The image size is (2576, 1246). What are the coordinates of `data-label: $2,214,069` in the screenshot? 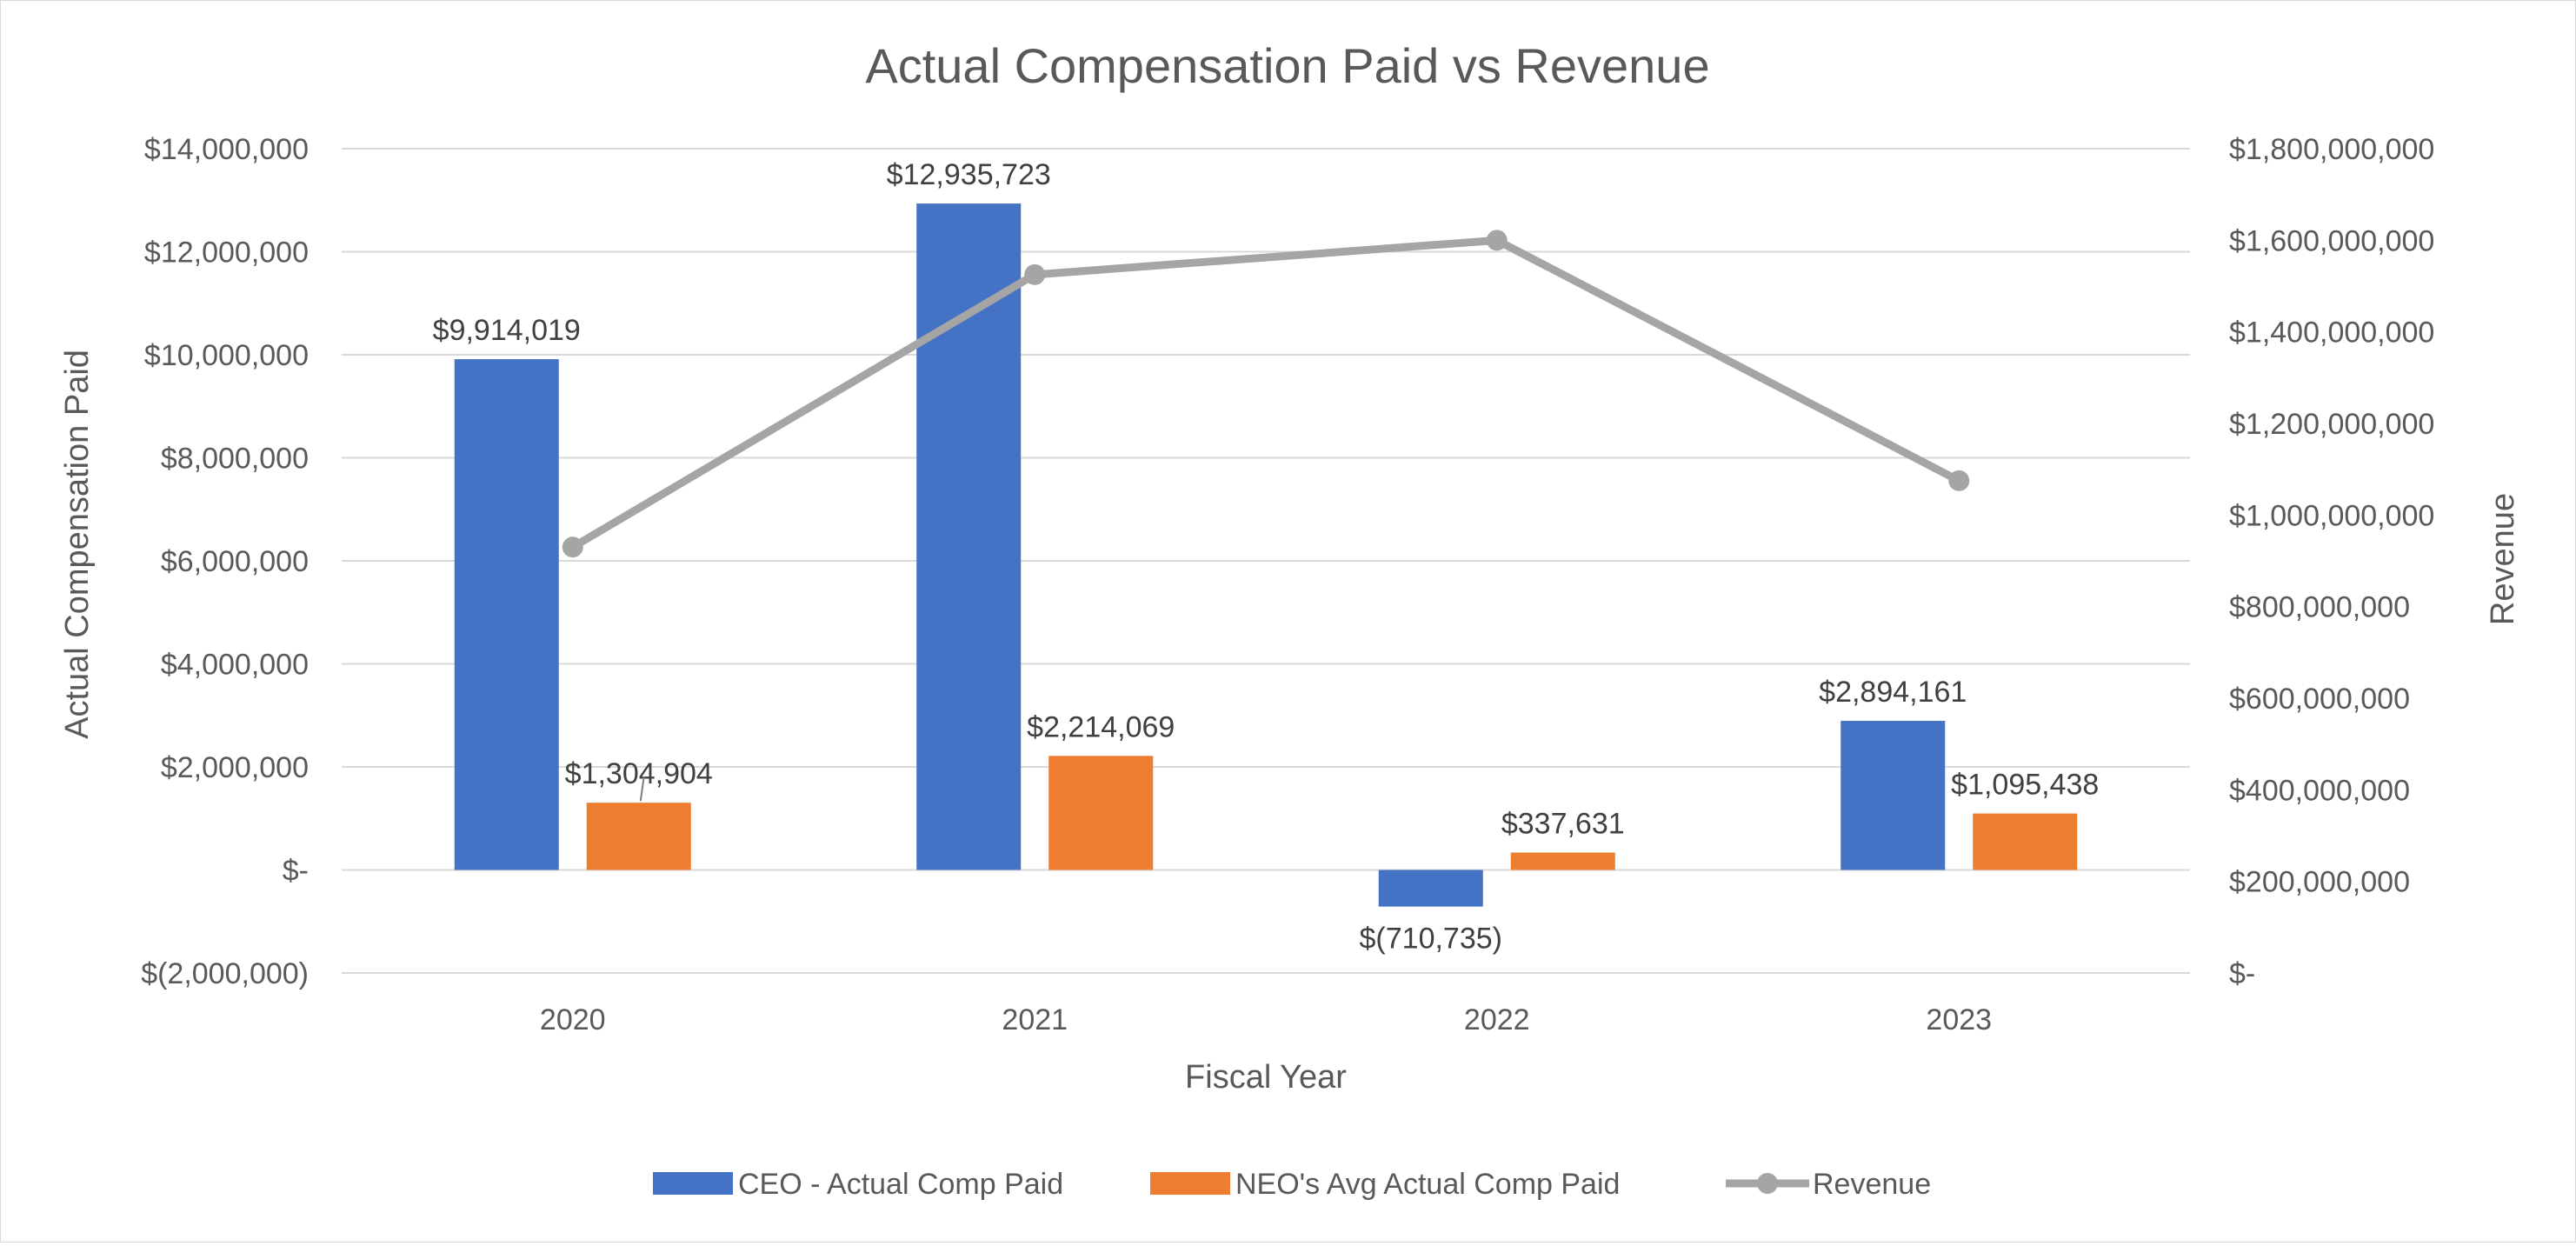 It's located at (1101, 726).